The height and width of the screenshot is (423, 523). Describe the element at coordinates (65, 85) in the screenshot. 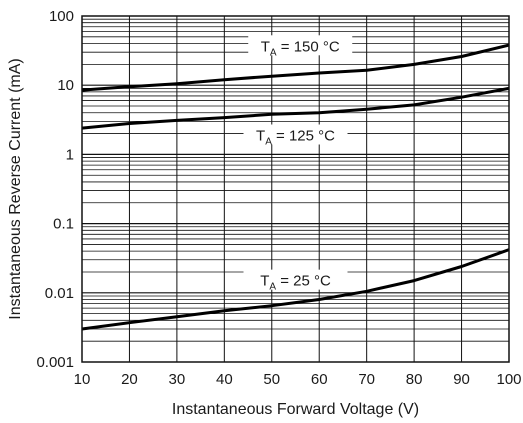

I see `y-tick-label: 10` at that location.